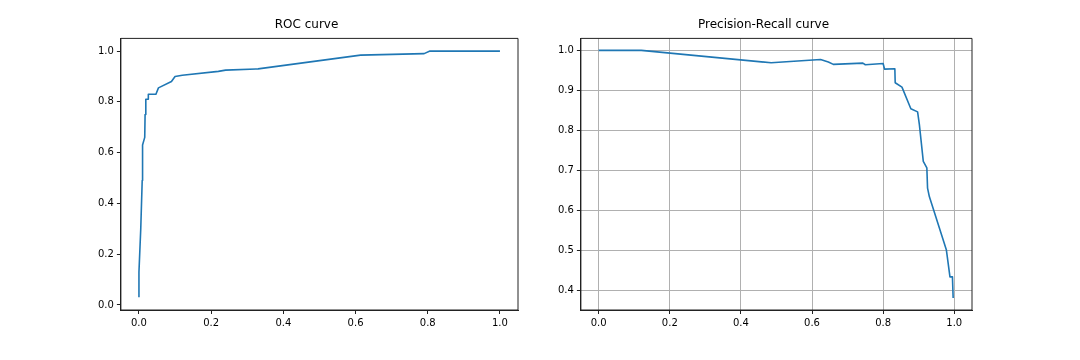  Describe the element at coordinates (306, 24) in the screenshot. I see `chart-title: ROC curve` at that location.